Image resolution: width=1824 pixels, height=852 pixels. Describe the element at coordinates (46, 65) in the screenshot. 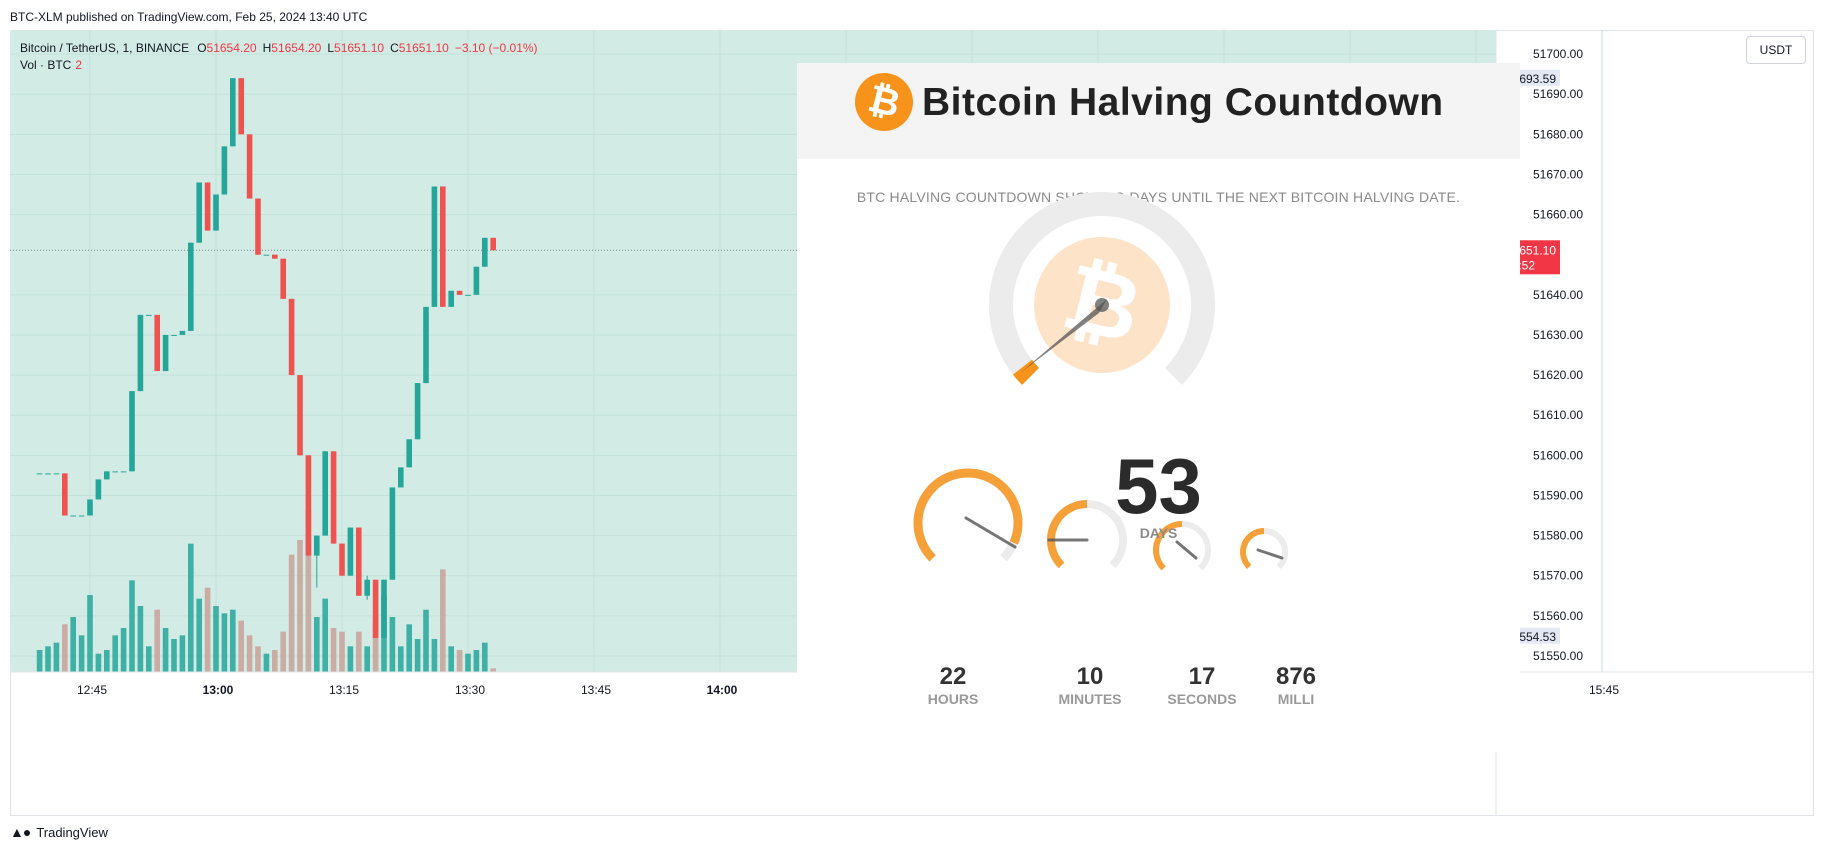

I see `volume-label: Vol · BTC` at that location.